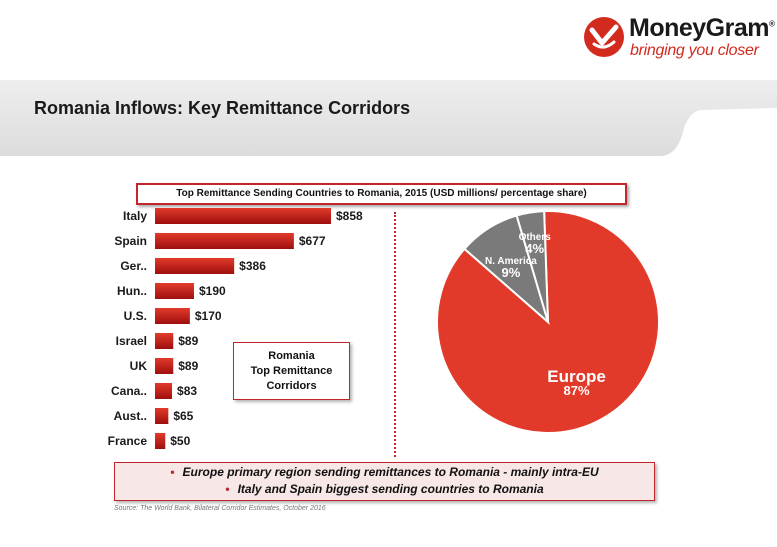 This screenshot has height=547, width=777. Describe the element at coordinates (395, 334) in the screenshot. I see `divider` at that location.